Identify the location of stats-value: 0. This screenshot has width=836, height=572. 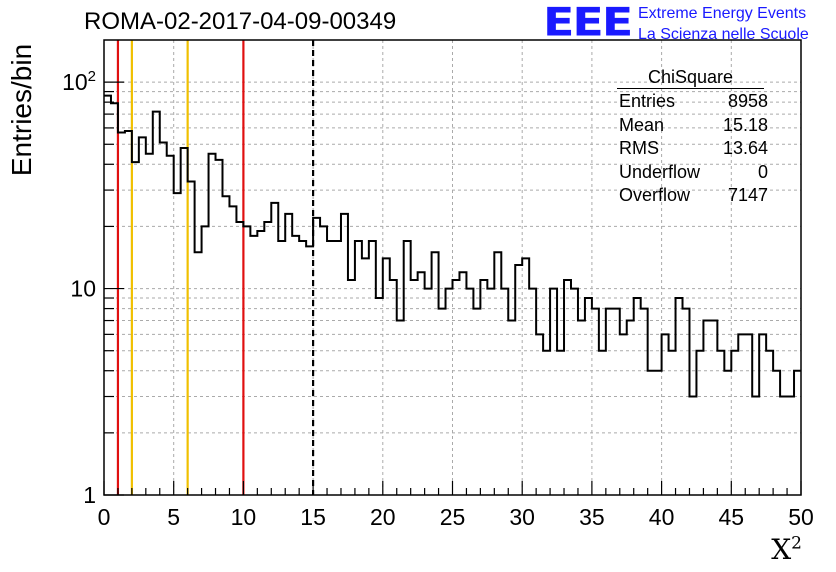
(762, 171).